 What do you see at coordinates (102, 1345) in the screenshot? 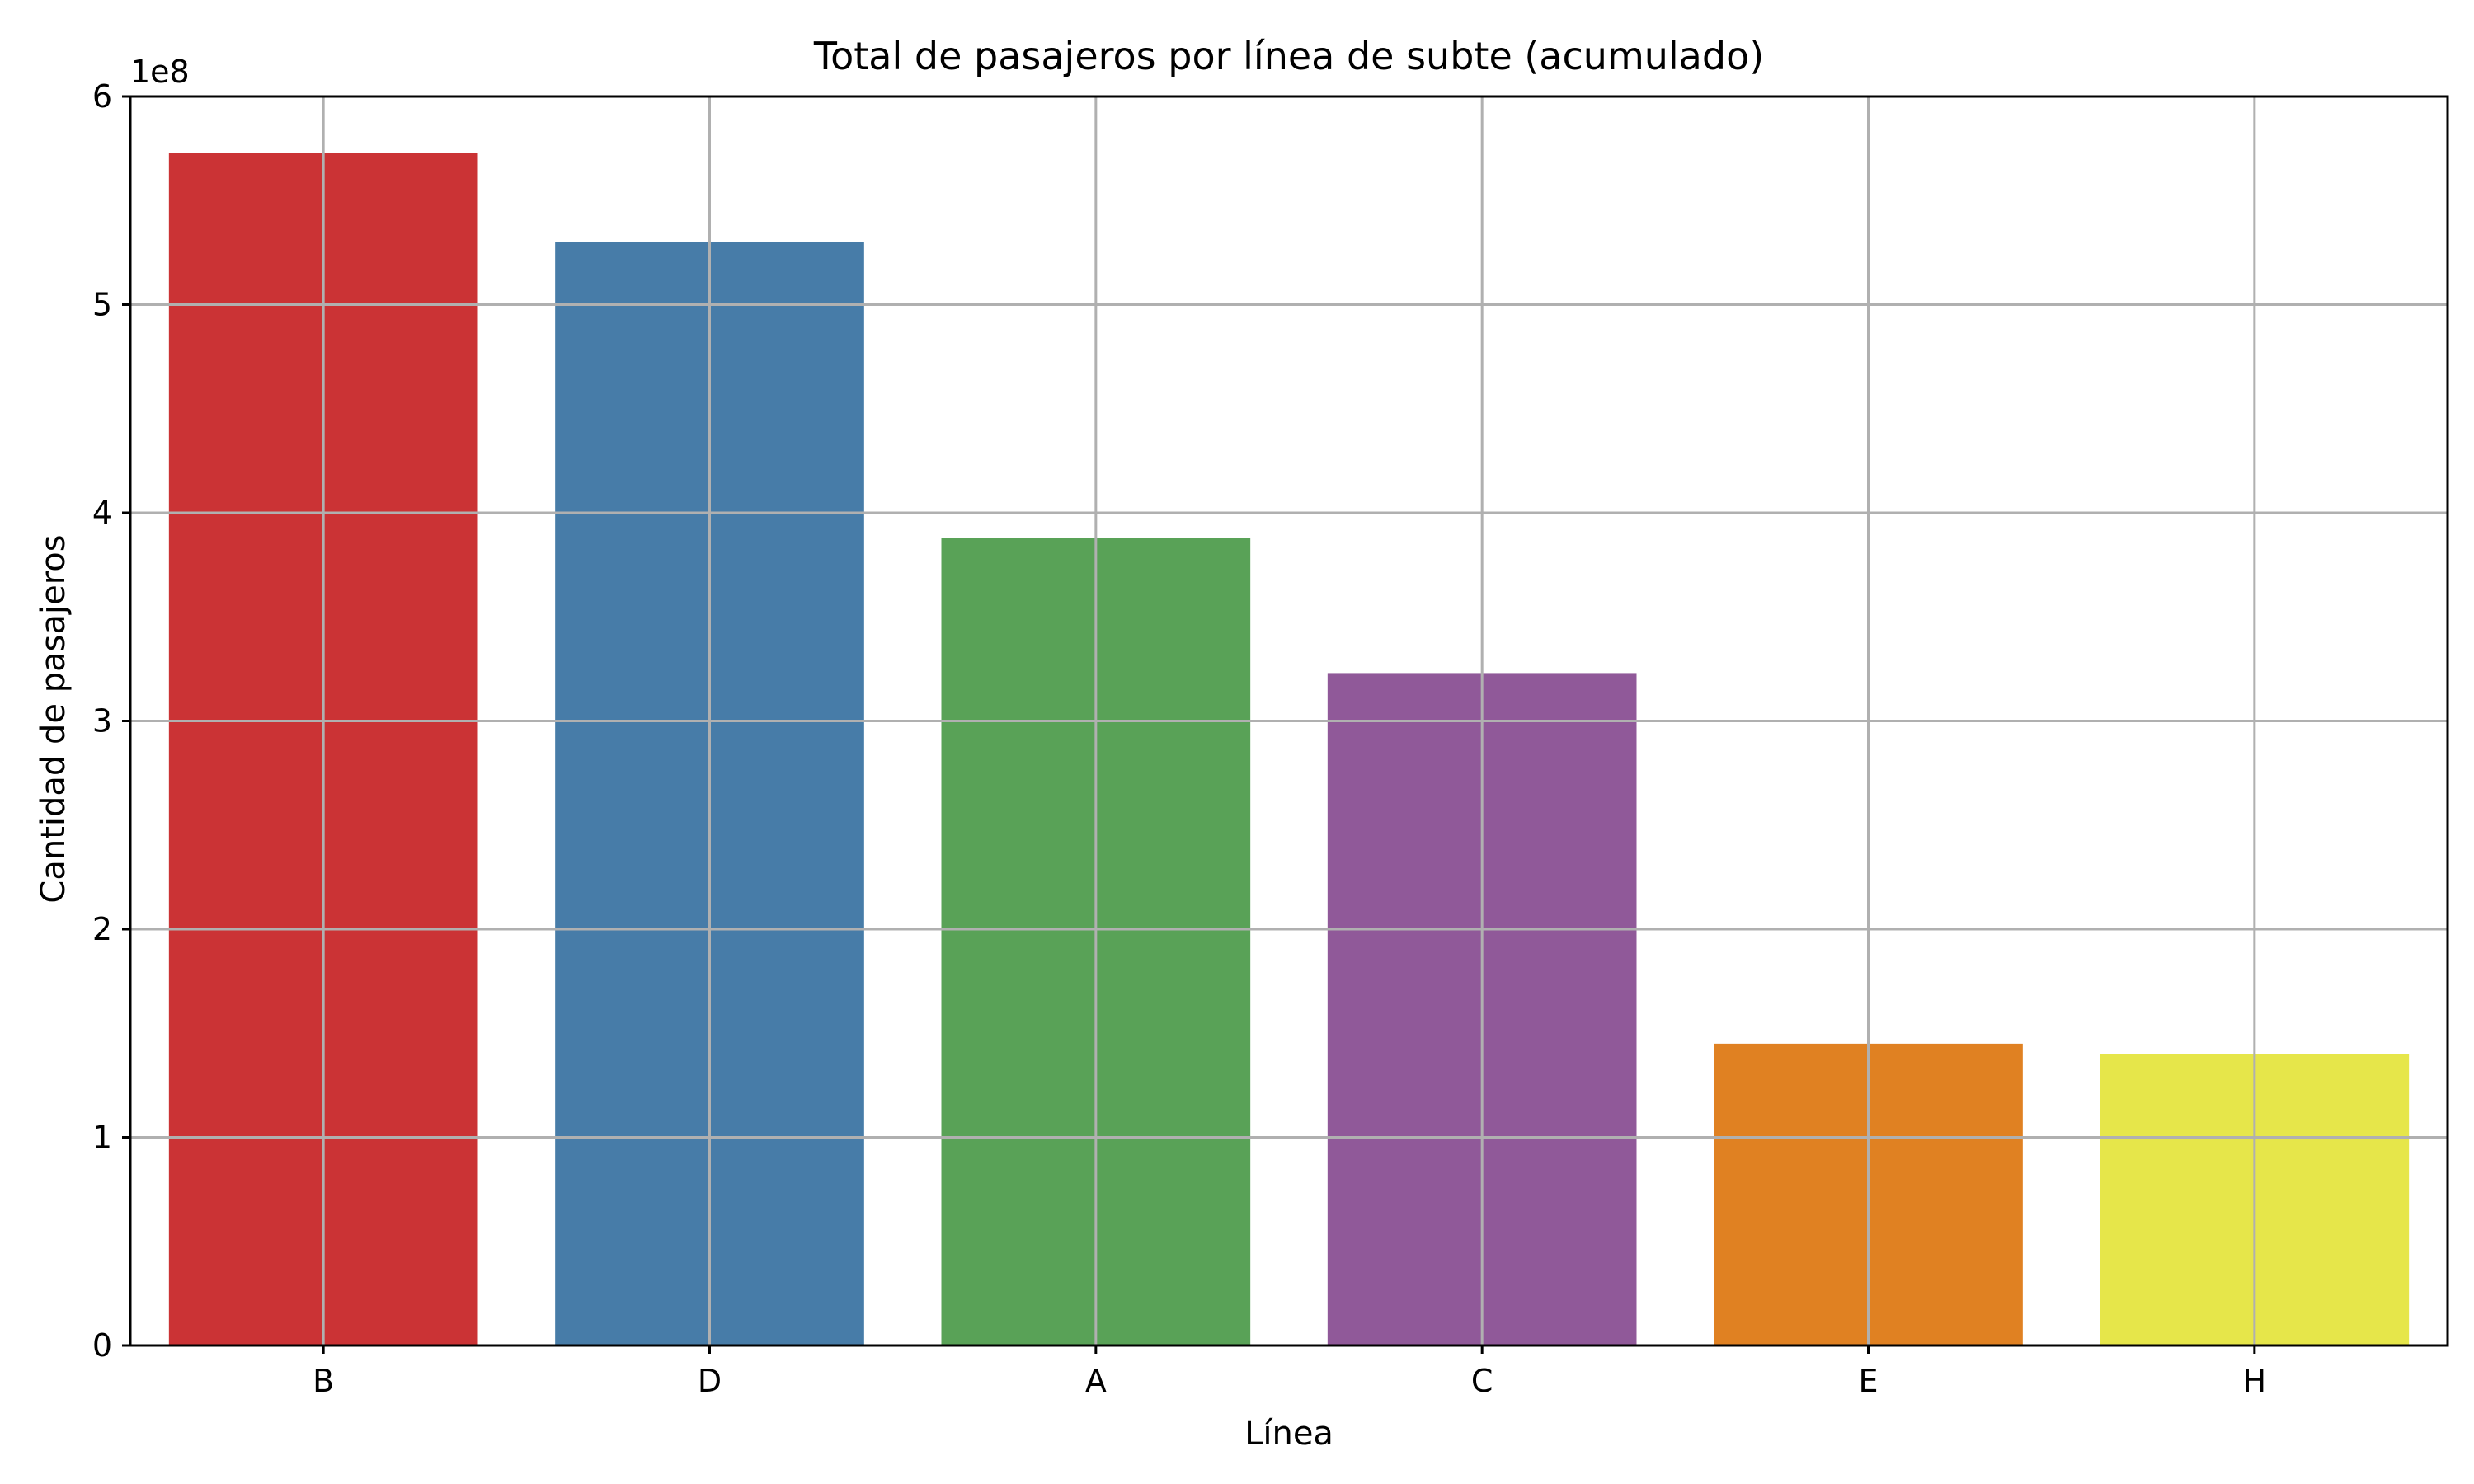
I see `y-tick-label-0: 0` at bounding box center [102, 1345].